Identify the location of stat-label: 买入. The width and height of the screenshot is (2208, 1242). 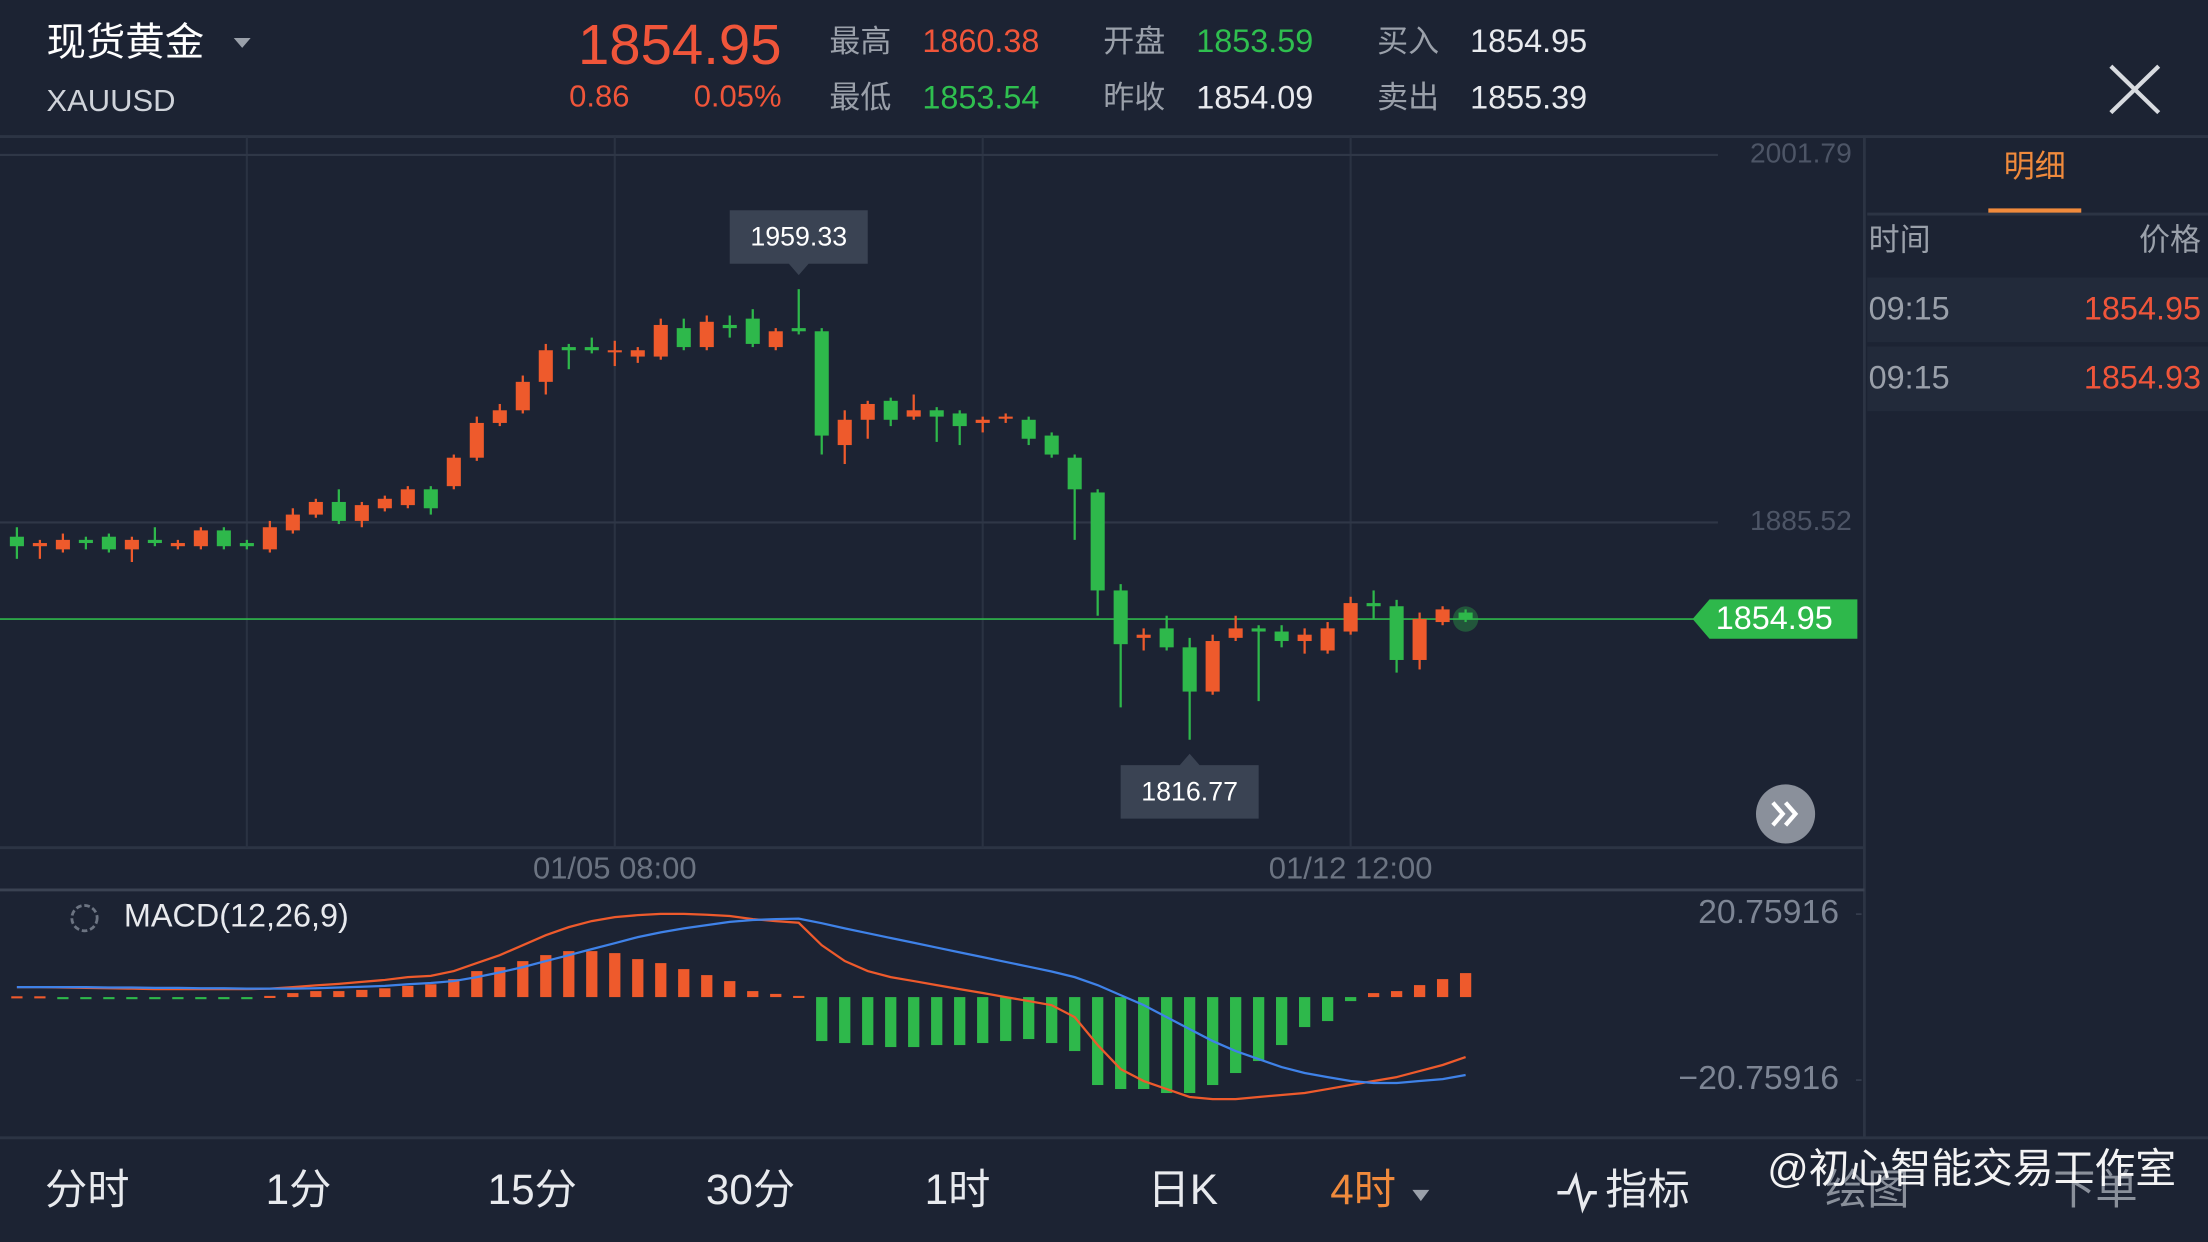
(1408, 41).